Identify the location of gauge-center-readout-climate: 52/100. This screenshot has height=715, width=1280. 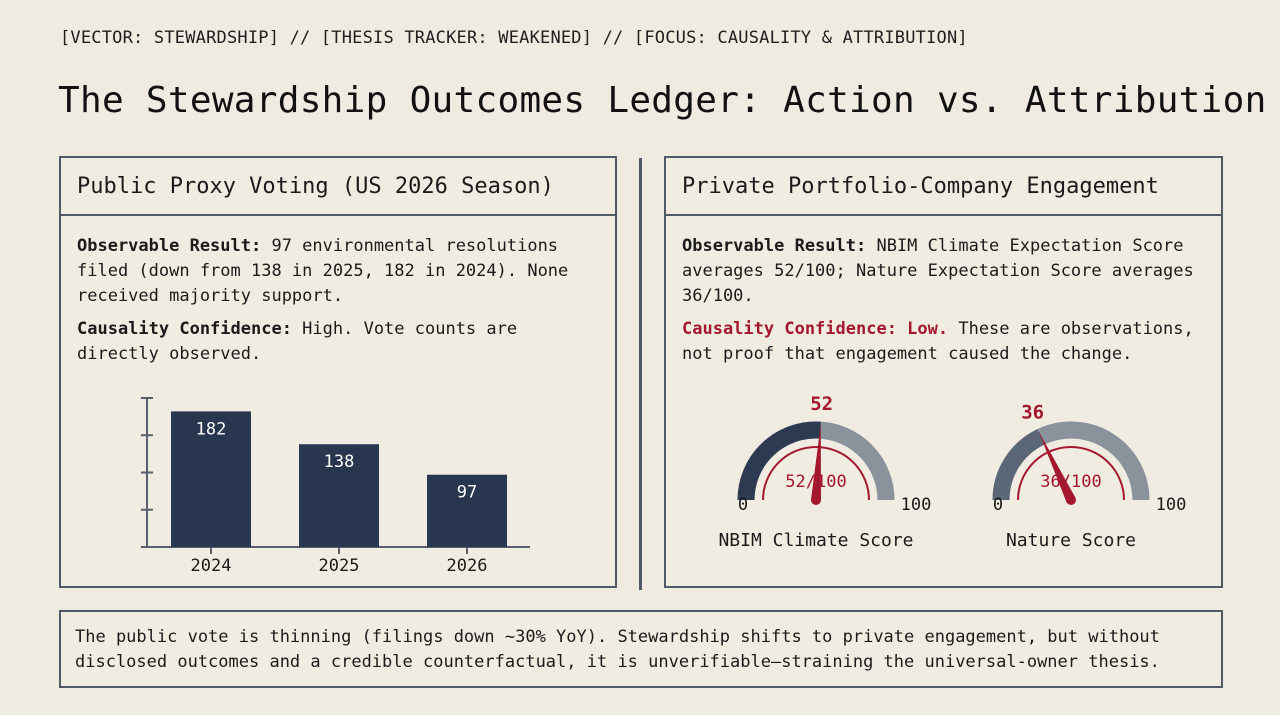
(815, 482).